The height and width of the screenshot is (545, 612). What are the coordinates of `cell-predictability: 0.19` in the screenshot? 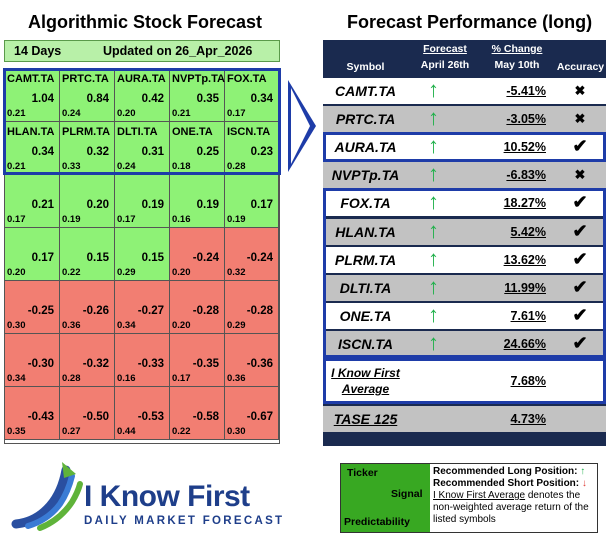 It's located at (71, 219).